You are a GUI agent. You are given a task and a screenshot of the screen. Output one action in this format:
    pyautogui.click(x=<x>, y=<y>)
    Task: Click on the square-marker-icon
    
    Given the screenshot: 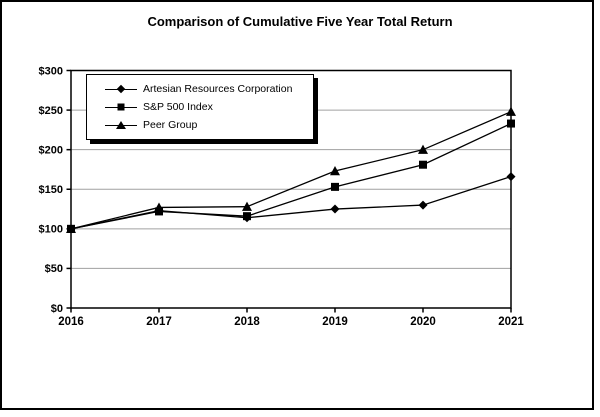 What is the action you would take?
    pyautogui.click(x=121, y=107)
    